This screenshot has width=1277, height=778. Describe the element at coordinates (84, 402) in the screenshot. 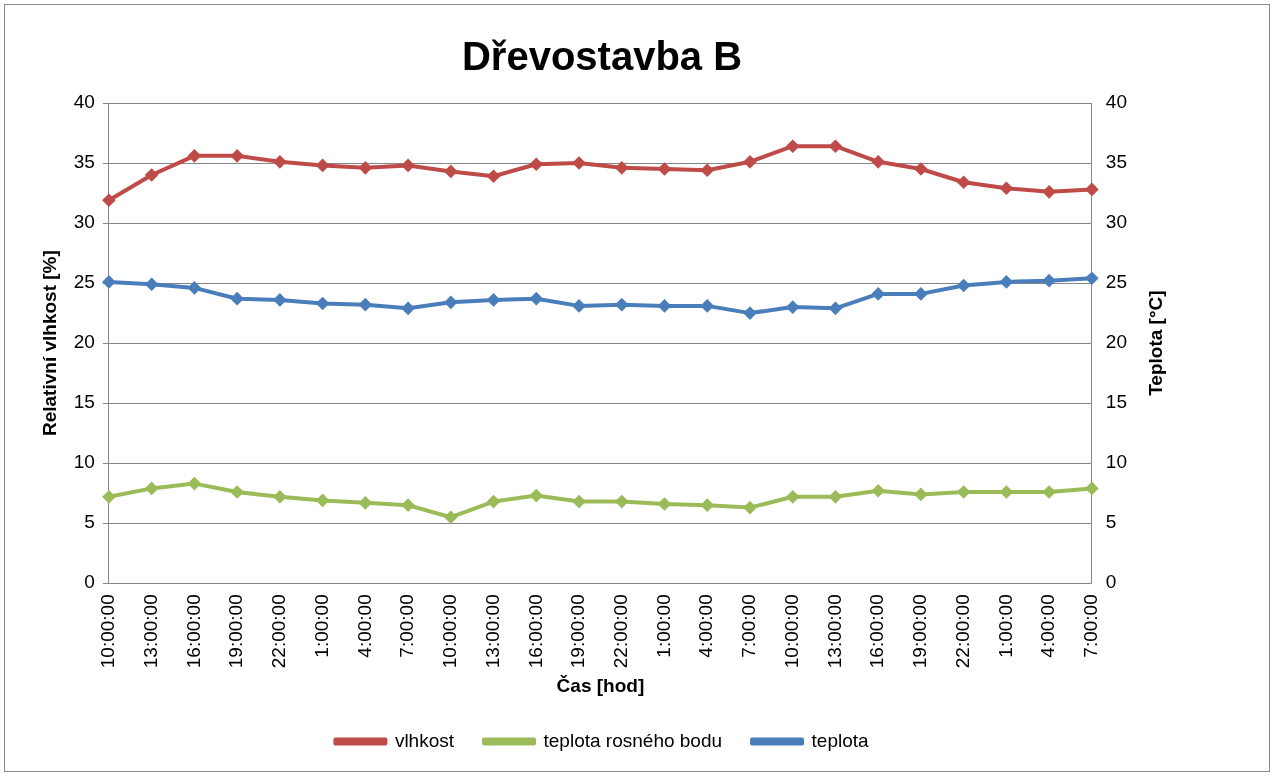

I see `y-tick-label: 15` at that location.